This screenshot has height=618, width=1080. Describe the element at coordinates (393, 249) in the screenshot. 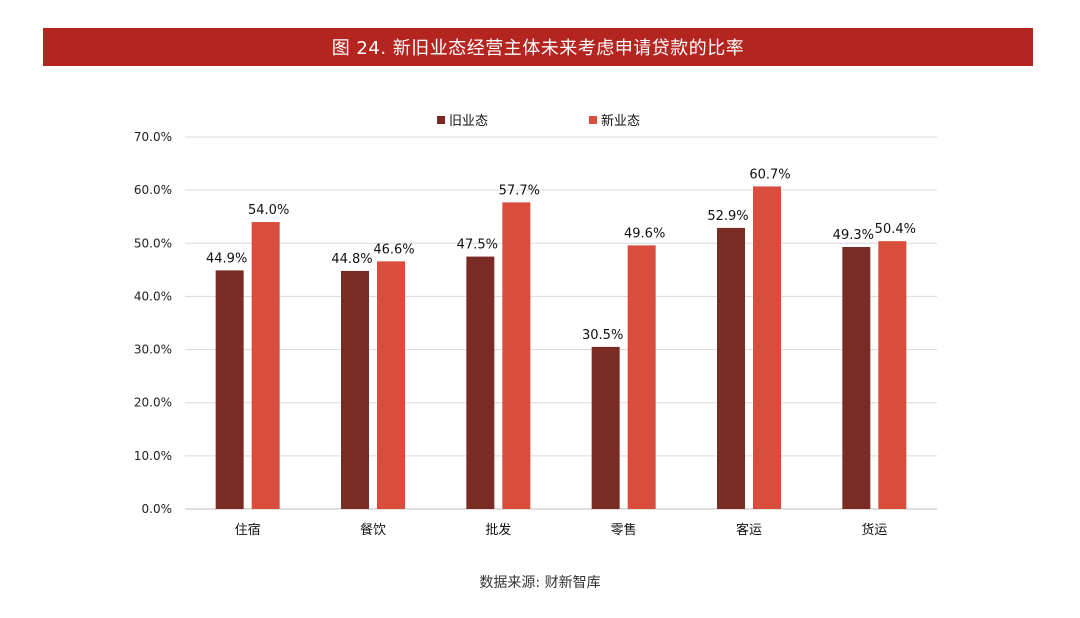

I see `data-label: 46.6%` at that location.